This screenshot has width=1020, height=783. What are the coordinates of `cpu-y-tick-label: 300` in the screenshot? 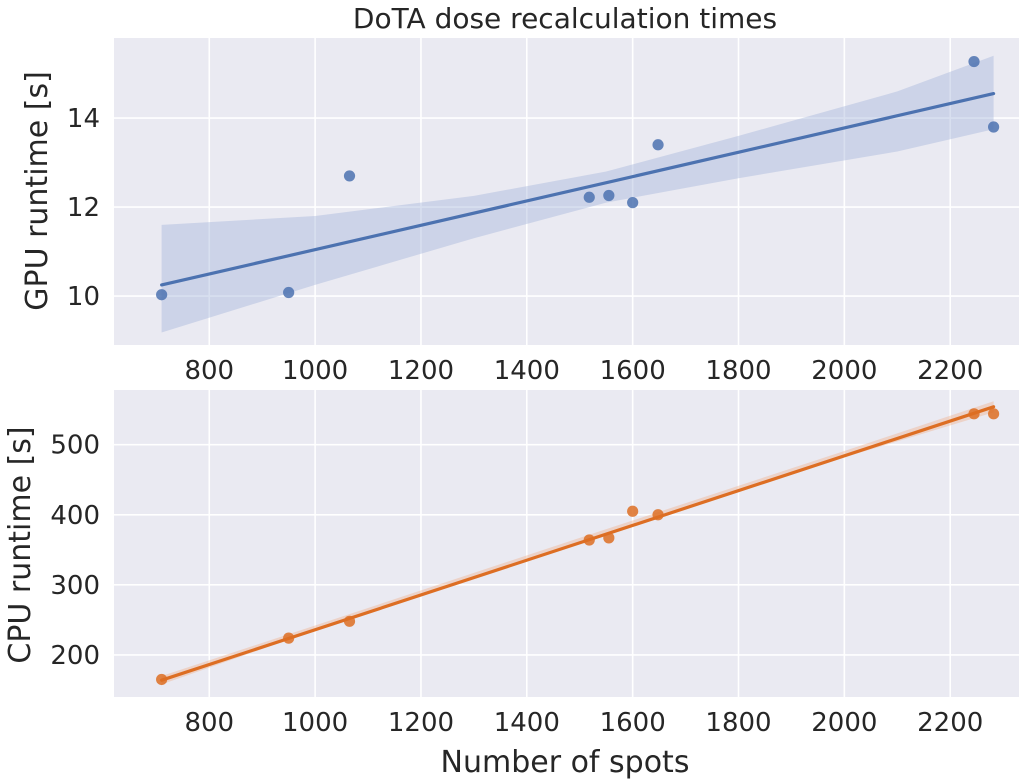 It's located at (75, 586).